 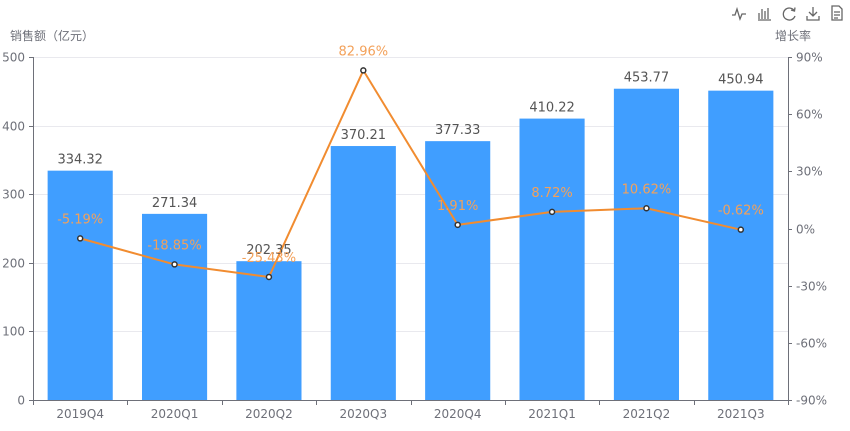 What do you see at coordinates (552, 108) in the screenshot?
I see `bar-value-label: 410.22` at bounding box center [552, 108].